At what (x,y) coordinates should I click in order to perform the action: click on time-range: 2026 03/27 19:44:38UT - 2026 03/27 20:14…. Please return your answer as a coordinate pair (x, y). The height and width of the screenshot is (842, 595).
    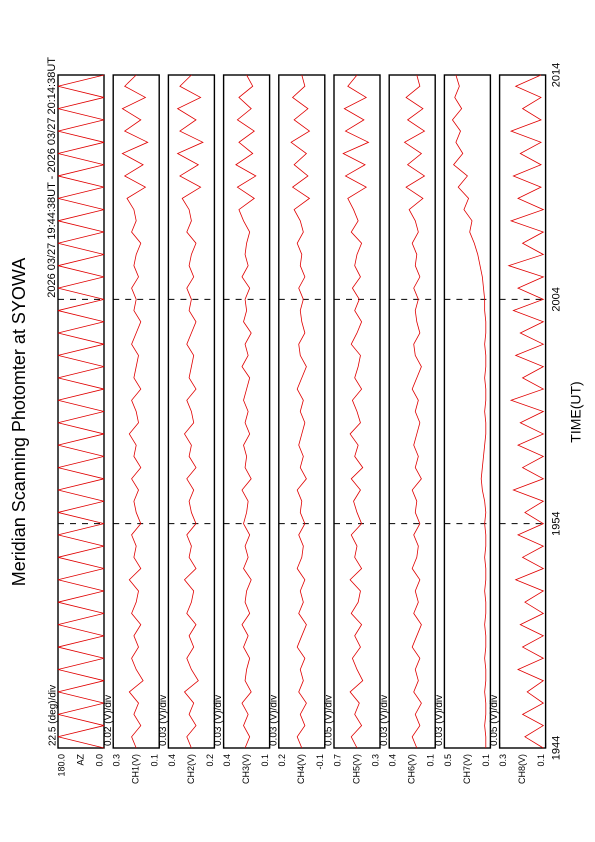
    Looking at the image, I should click on (52, 177).